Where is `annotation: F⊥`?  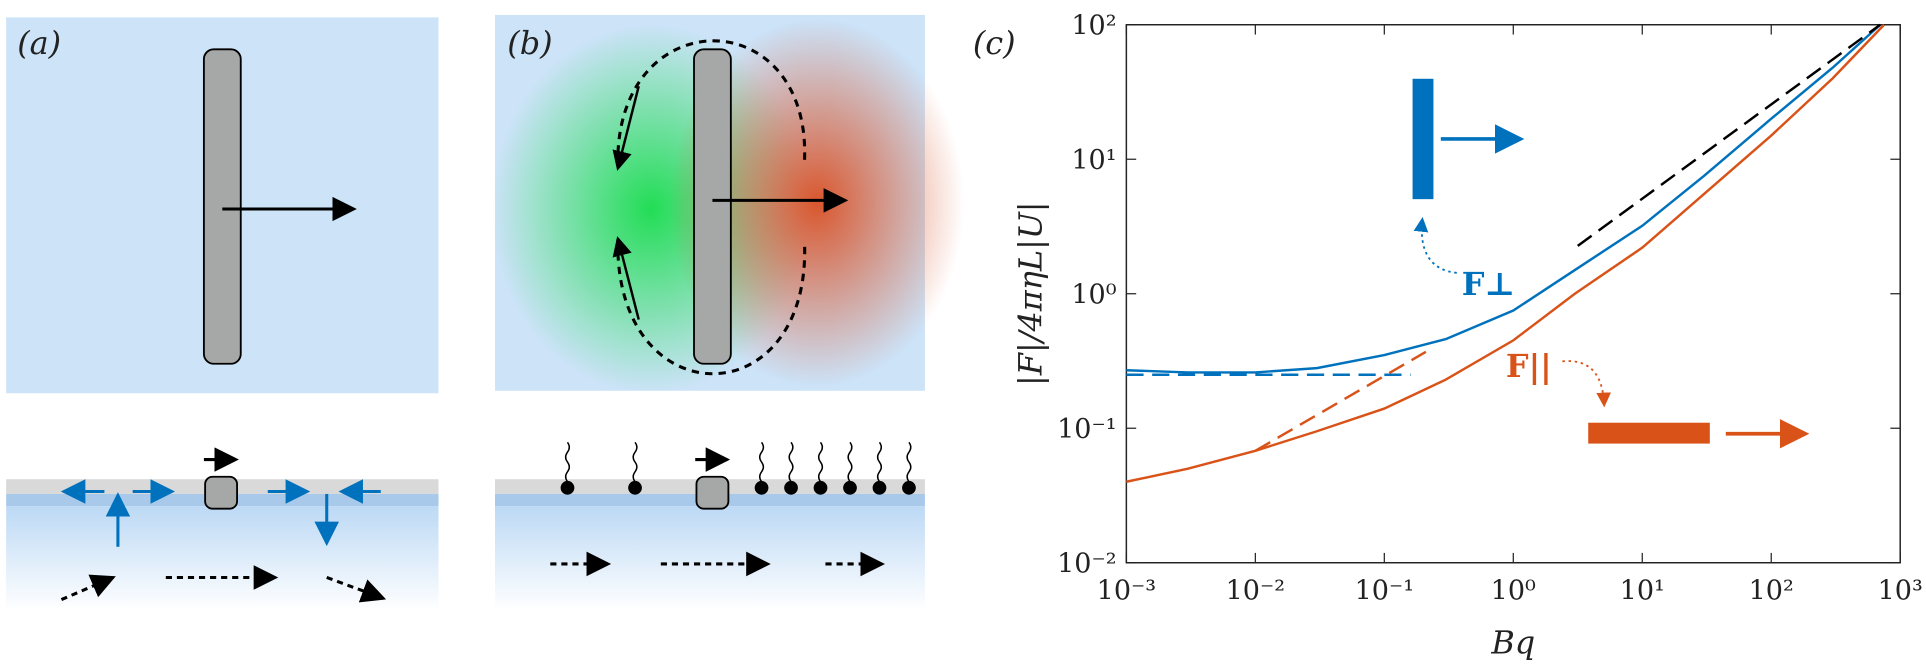
annotation: F⊥ is located at coordinates (1488, 284).